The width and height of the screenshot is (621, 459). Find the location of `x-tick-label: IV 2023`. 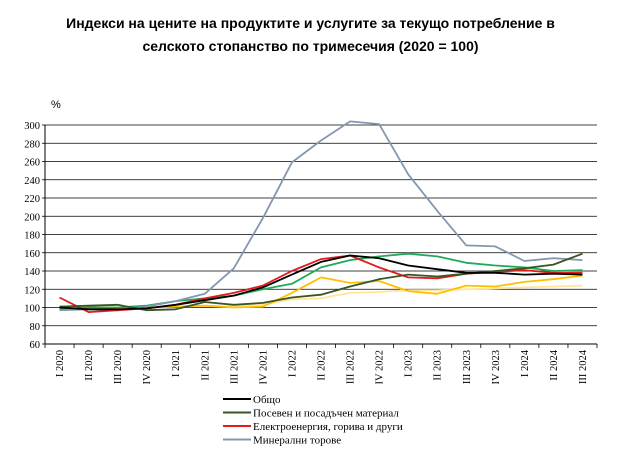

x-tick-label: IV 2023 is located at coordinates (496, 367).